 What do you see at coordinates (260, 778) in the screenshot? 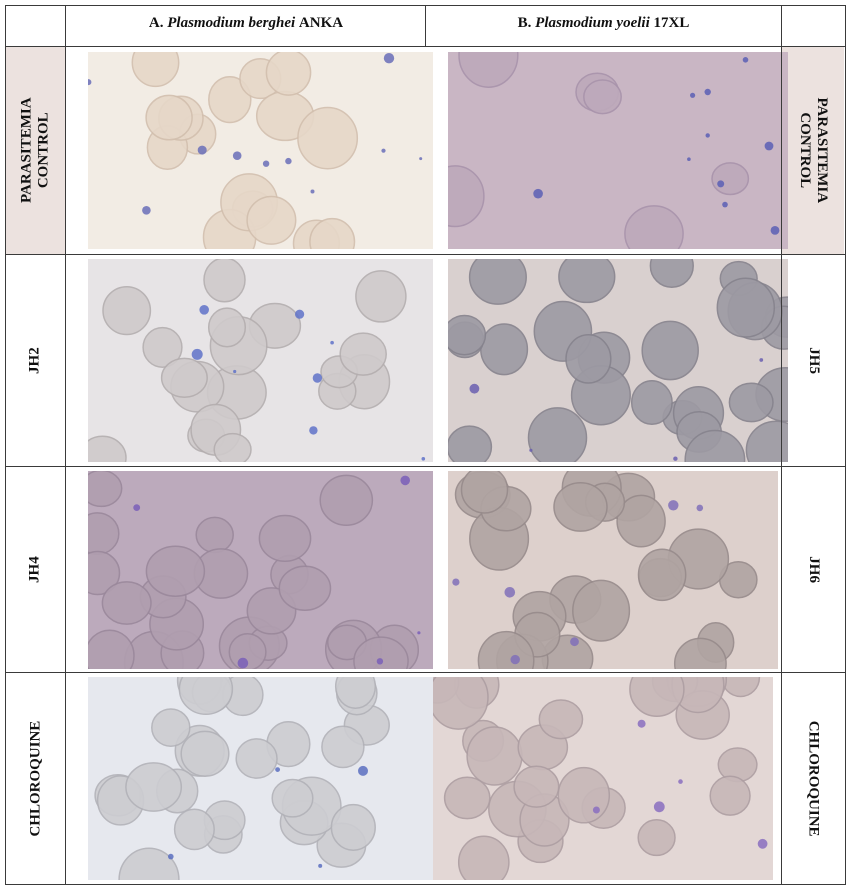
I see `micrograph-berghei-chloroquine` at bounding box center [260, 778].